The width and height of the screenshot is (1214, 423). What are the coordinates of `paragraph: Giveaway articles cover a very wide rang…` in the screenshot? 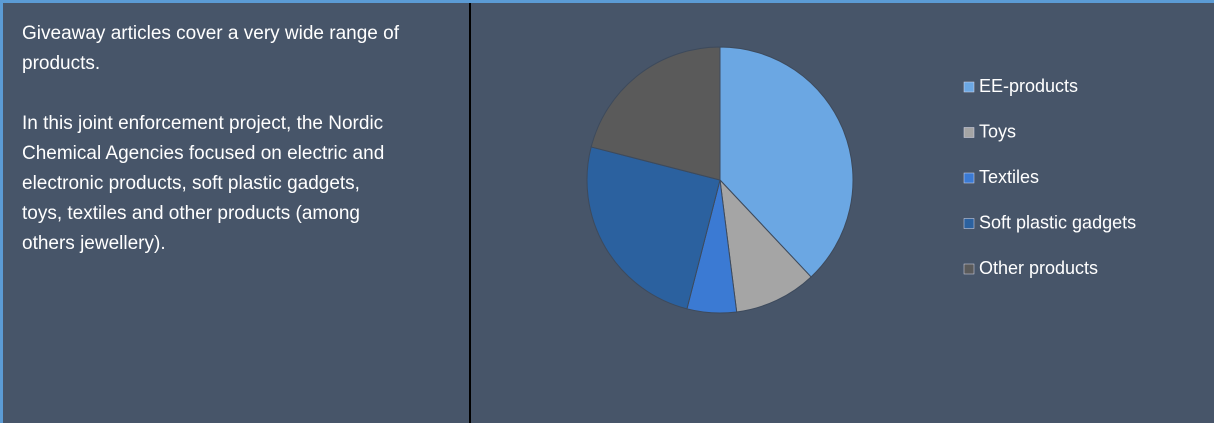 It's located at (210, 48).